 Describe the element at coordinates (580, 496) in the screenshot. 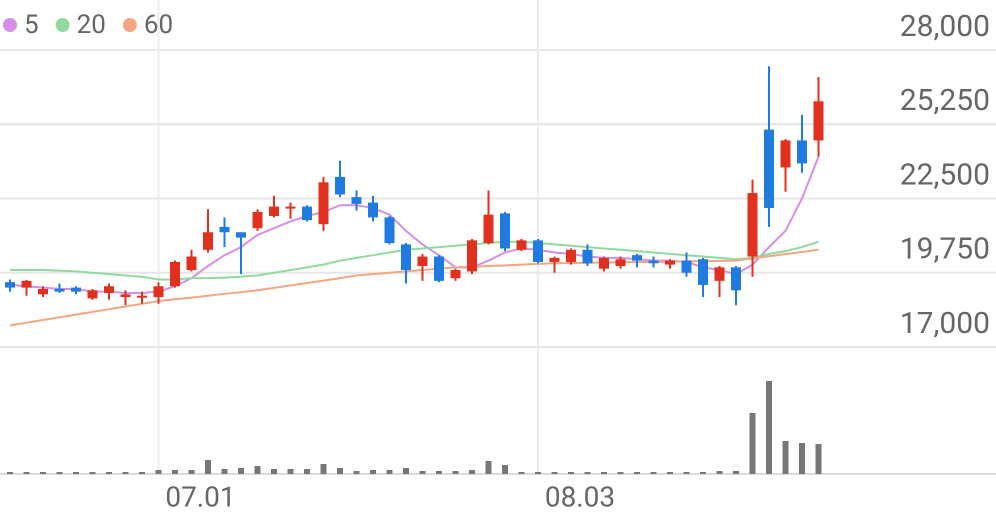

I see `x-tick-label: 08.03` at that location.